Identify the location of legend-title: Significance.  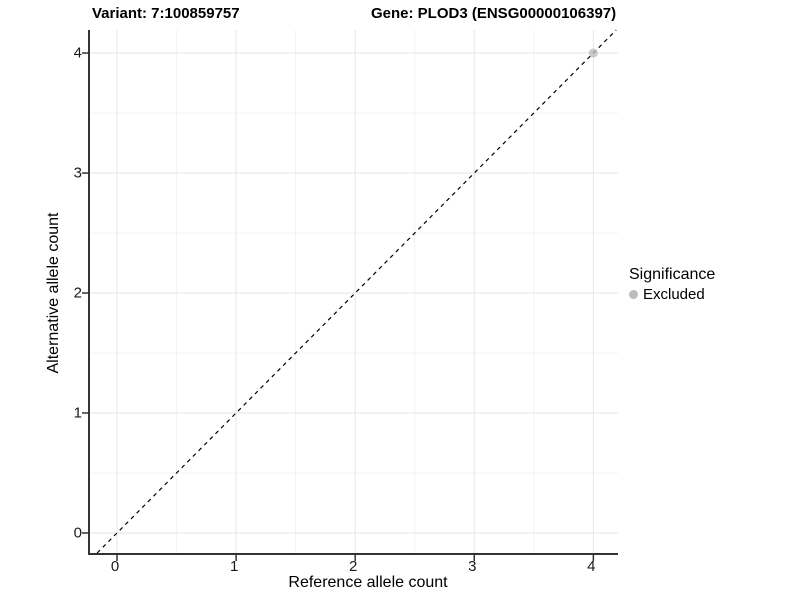
(672, 274).